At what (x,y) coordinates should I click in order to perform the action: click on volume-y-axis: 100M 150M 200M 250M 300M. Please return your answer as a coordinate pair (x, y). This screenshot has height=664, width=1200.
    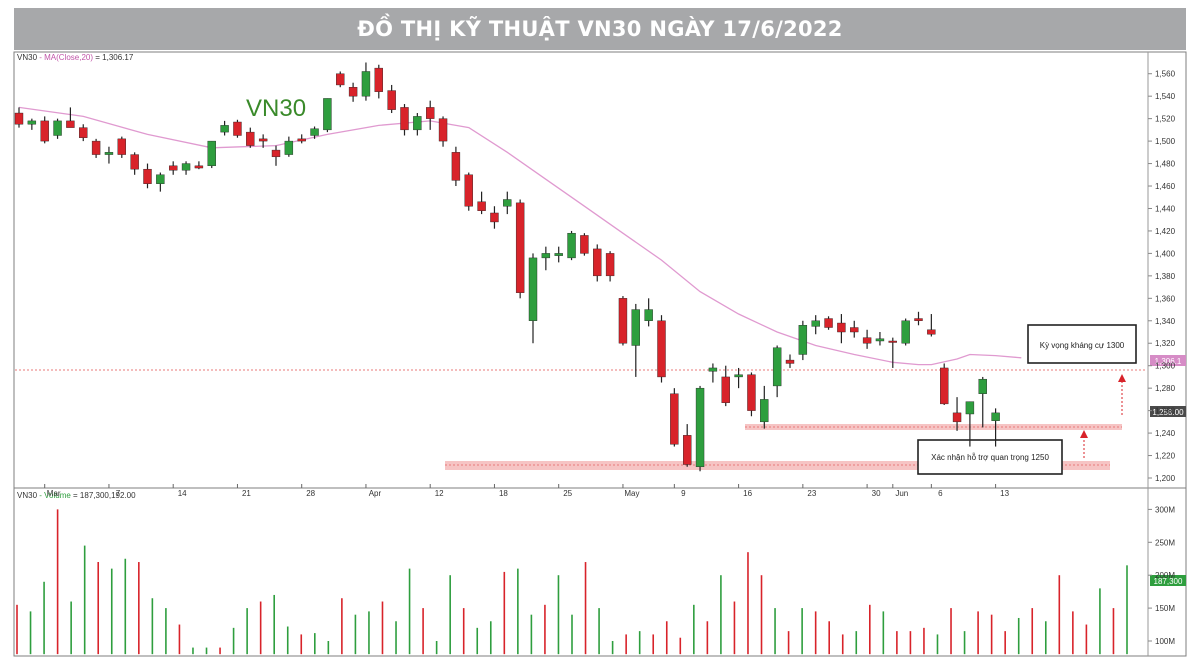
    Looking at the image, I should click on (1161, 575).